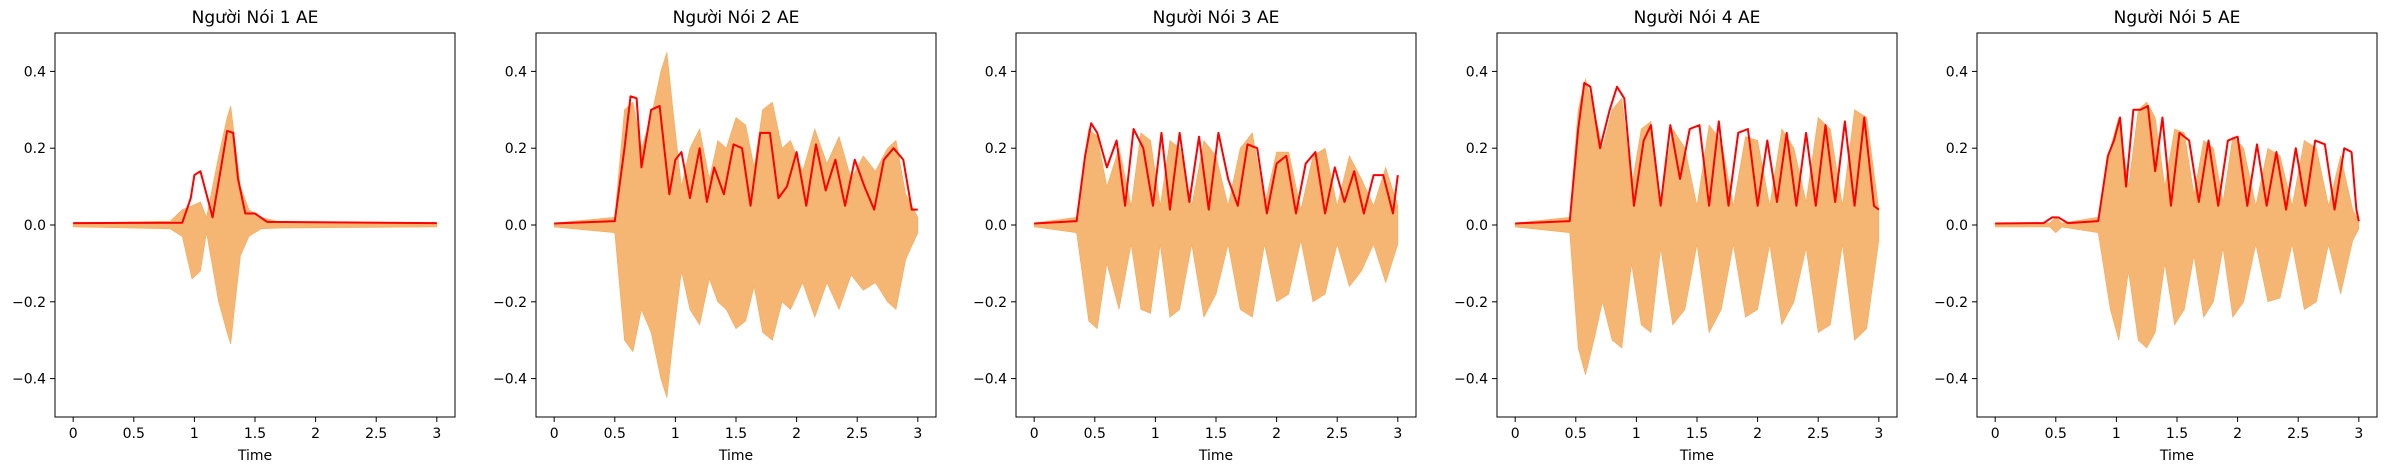 The height and width of the screenshot is (471, 2388). I want to click on chart-title: Người Nói 4 AE, so click(1697, 18).